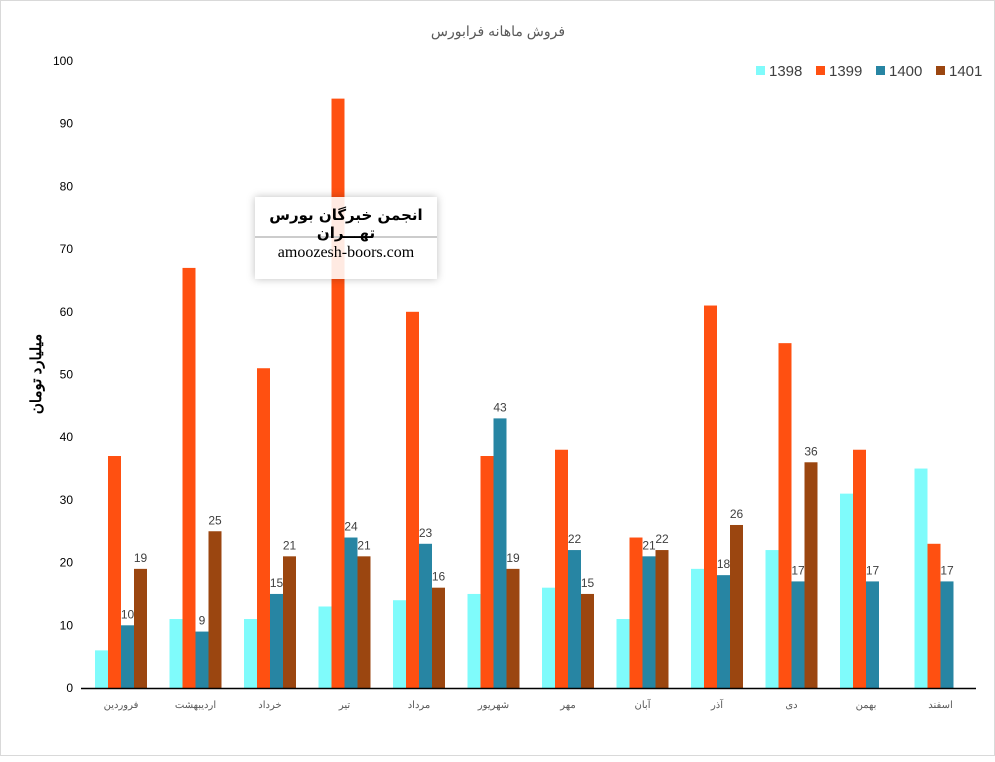 Image resolution: width=995 pixels, height=762 pixels. What do you see at coordinates (845, 71) in the screenshot?
I see `legend-label: 1399` at bounding box center [845, 71].